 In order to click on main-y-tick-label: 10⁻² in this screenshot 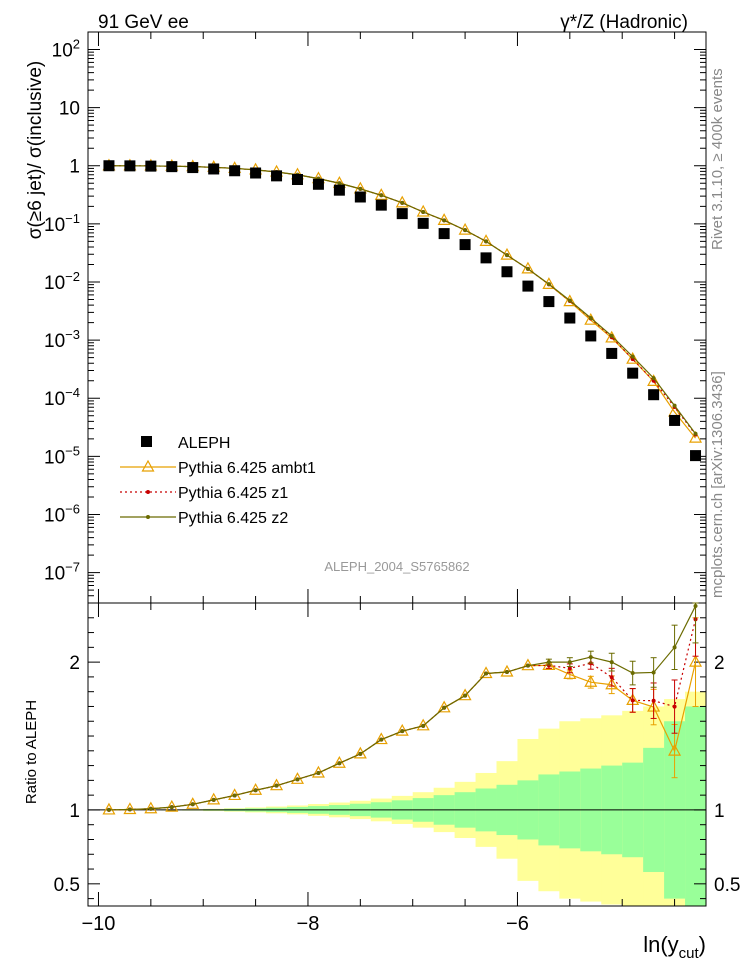, I will do `click(62, 281)`.